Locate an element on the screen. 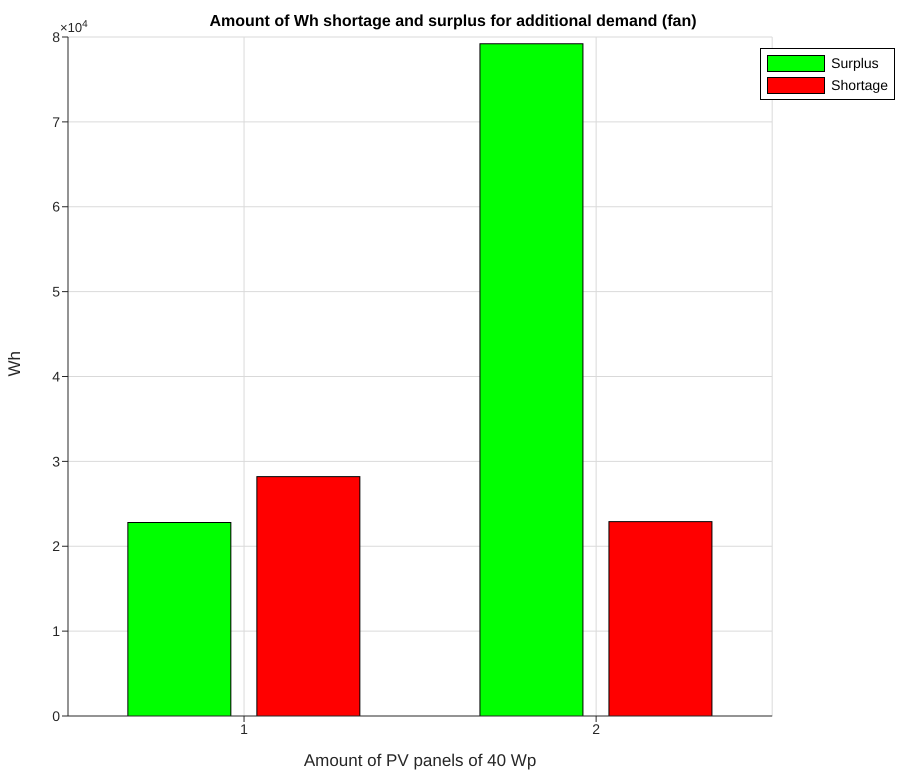 The width and height of the screenshot is (909, 776). y-tick-label: 0 is located at coordinates (56, 716).